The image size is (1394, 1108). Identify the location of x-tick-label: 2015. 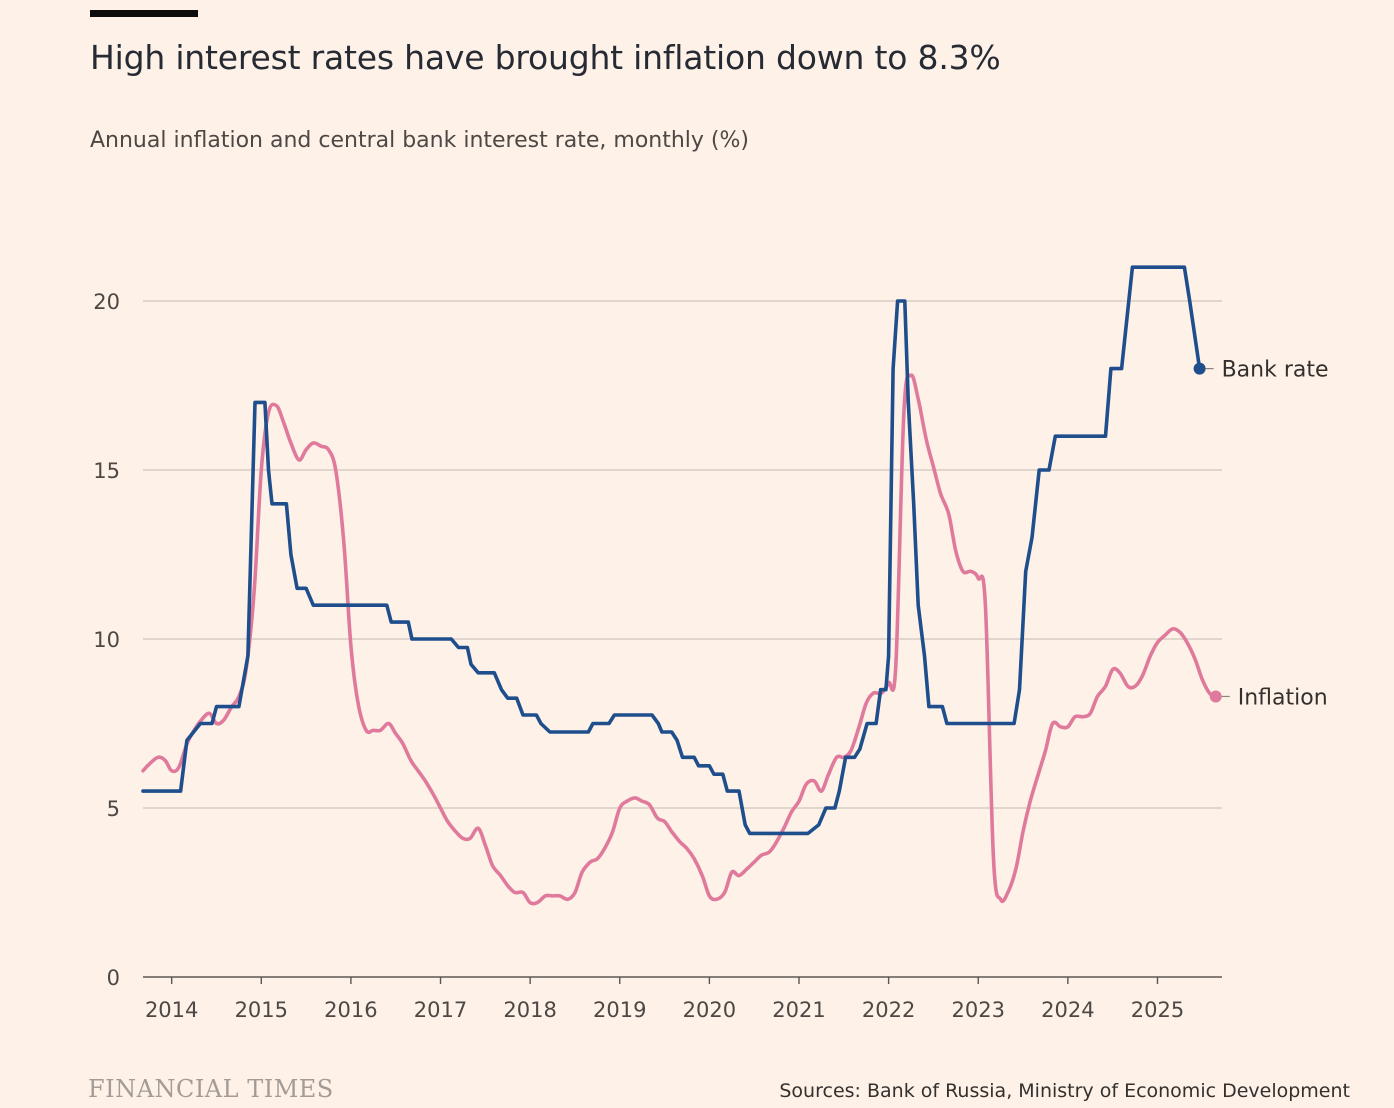
(261, 1010).